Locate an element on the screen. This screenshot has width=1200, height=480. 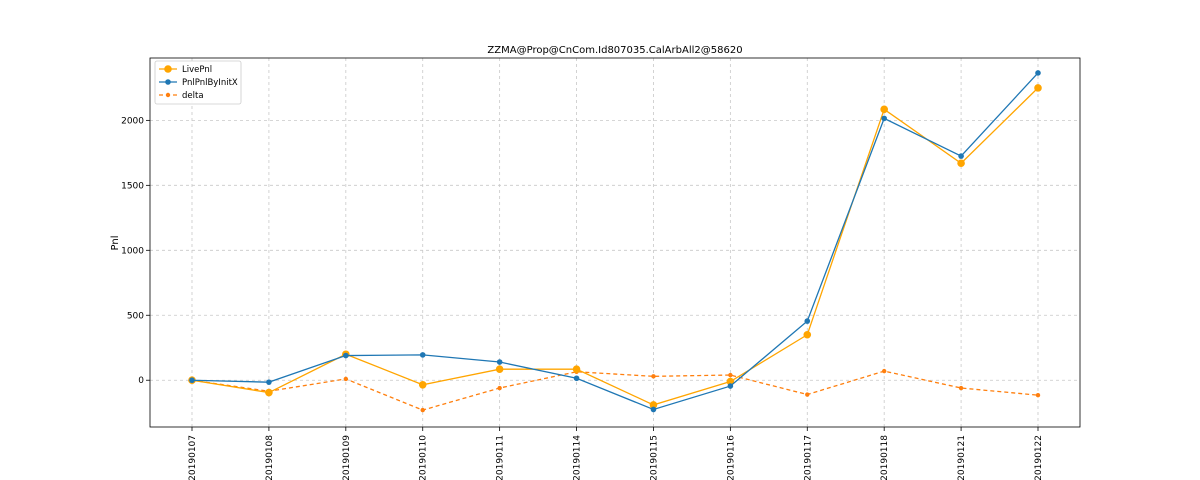
x-tick-label: 20190122 is located at coordinates (1039, 457).